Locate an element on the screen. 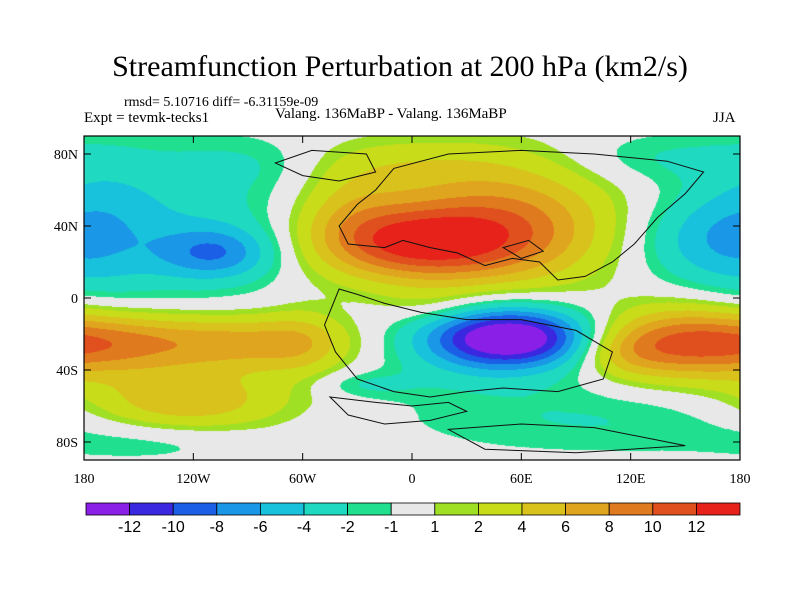  y-tick-label: 40S is located at coordinates (67, 371).